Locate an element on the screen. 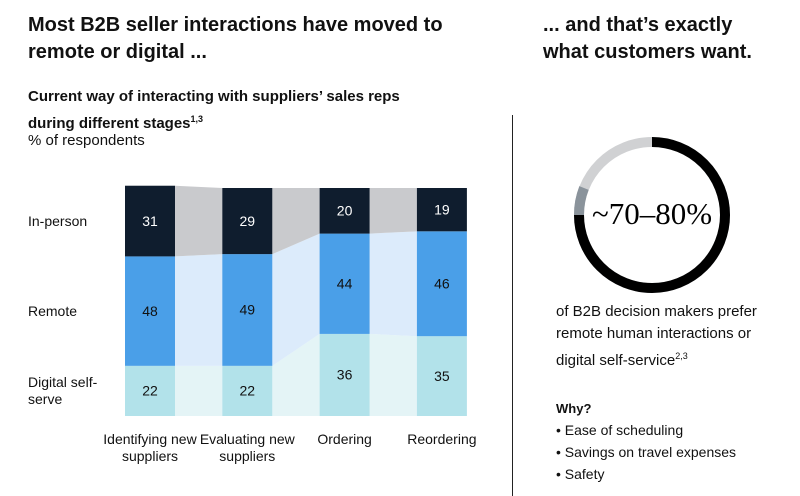 This screenshot has width=800, height=496. value-label: 35 is located at coordinates (442, 376).